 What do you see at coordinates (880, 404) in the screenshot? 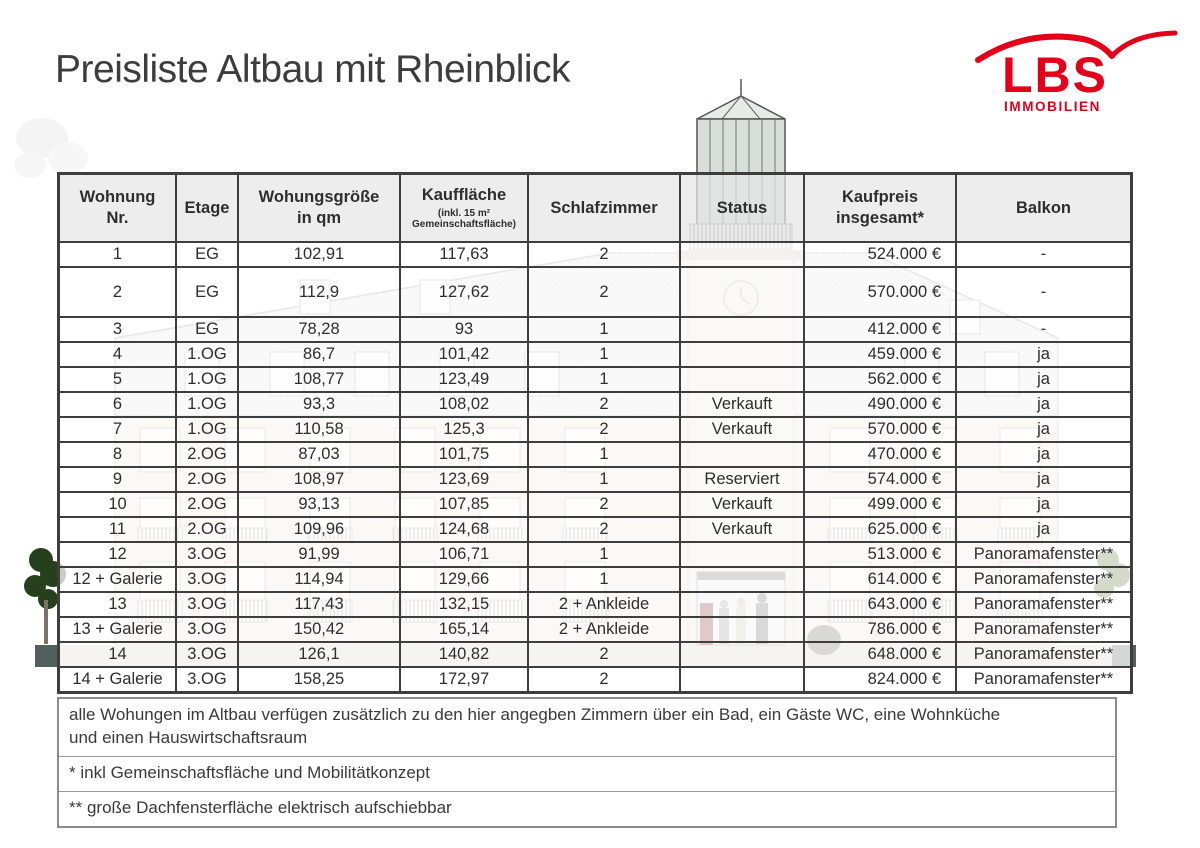
I see `total-price: 490.000 €` at bounding box center [880, 404].